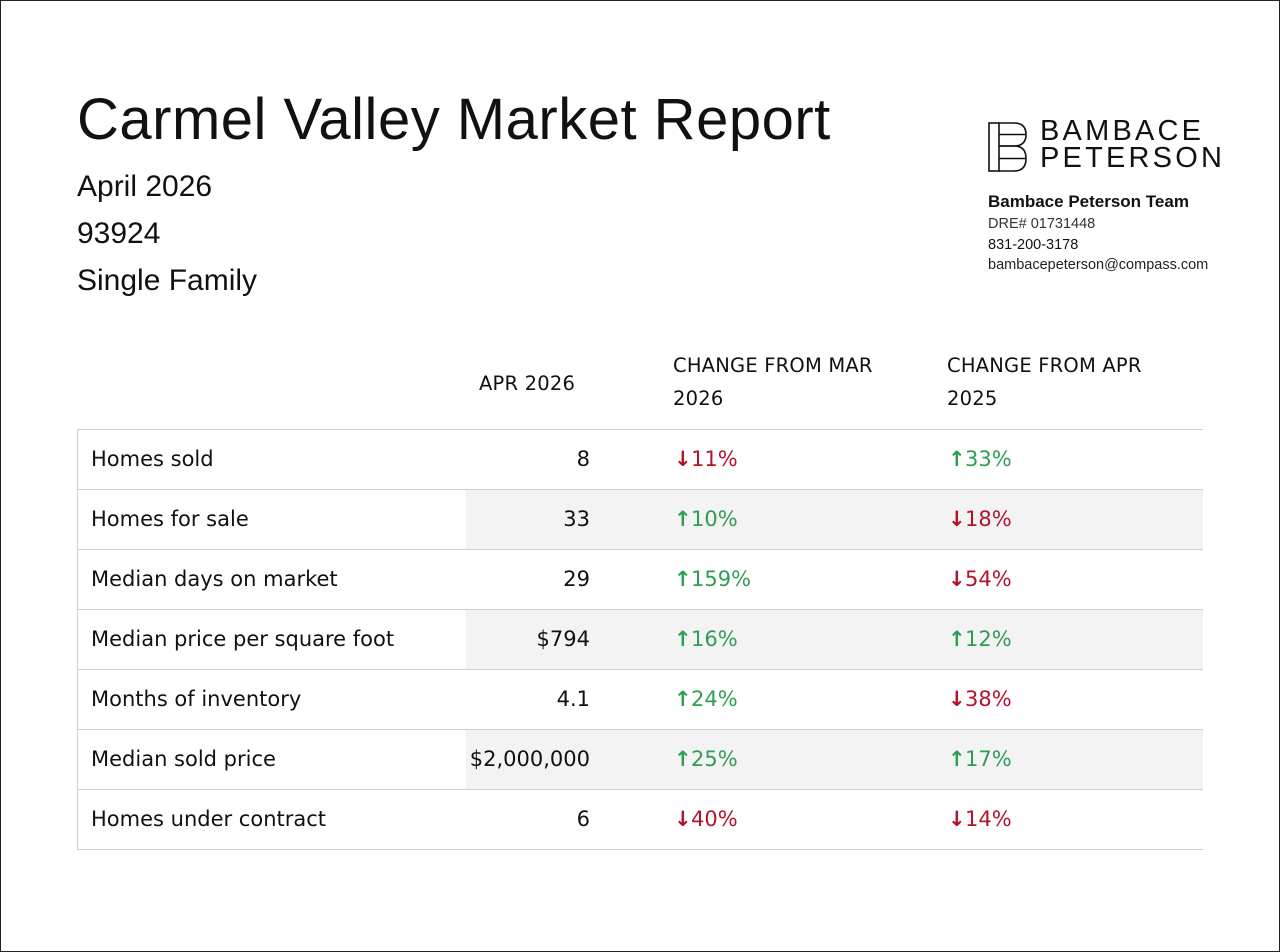 The height and width of the screenshot is (952, 1280). What do you see at coordinates (640, 580) in the screenshot?
I see `table-row: Median days on market 29 ↑159% ↓54%` at bounding box center [640, 580].